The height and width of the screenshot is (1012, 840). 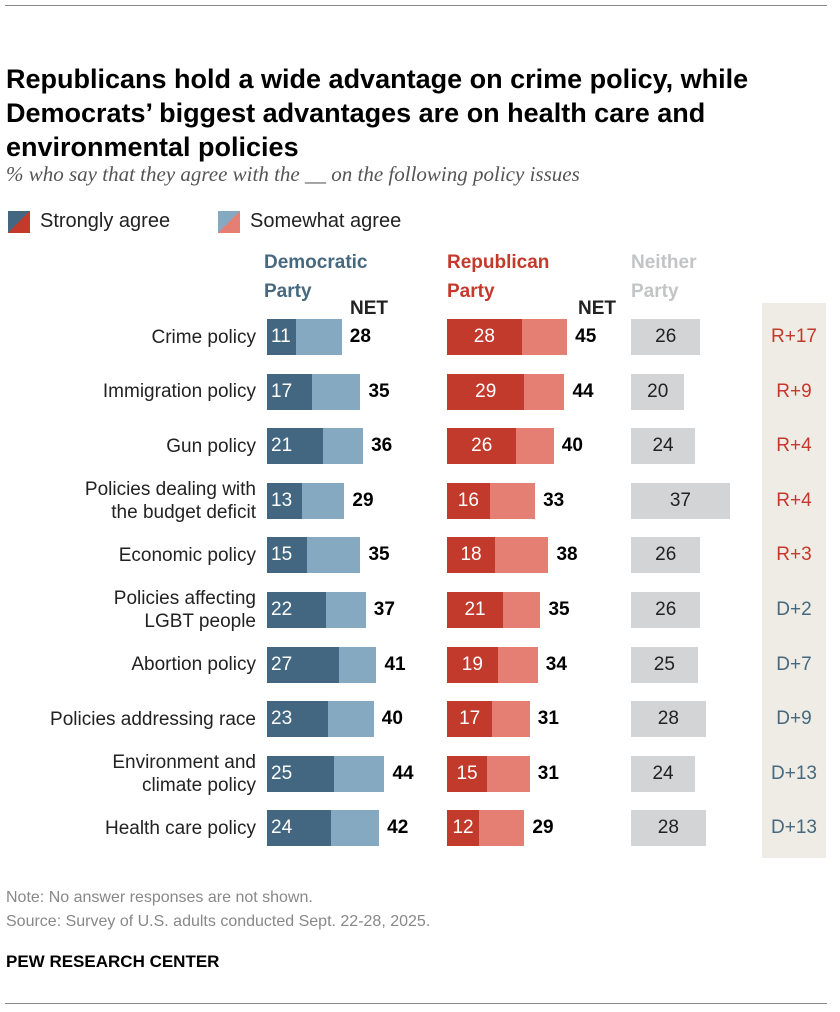 What do you see at coordinates (392, 719) in the screenshot?
I see `dem-net-value: 40` at bounding box center [392, 719].